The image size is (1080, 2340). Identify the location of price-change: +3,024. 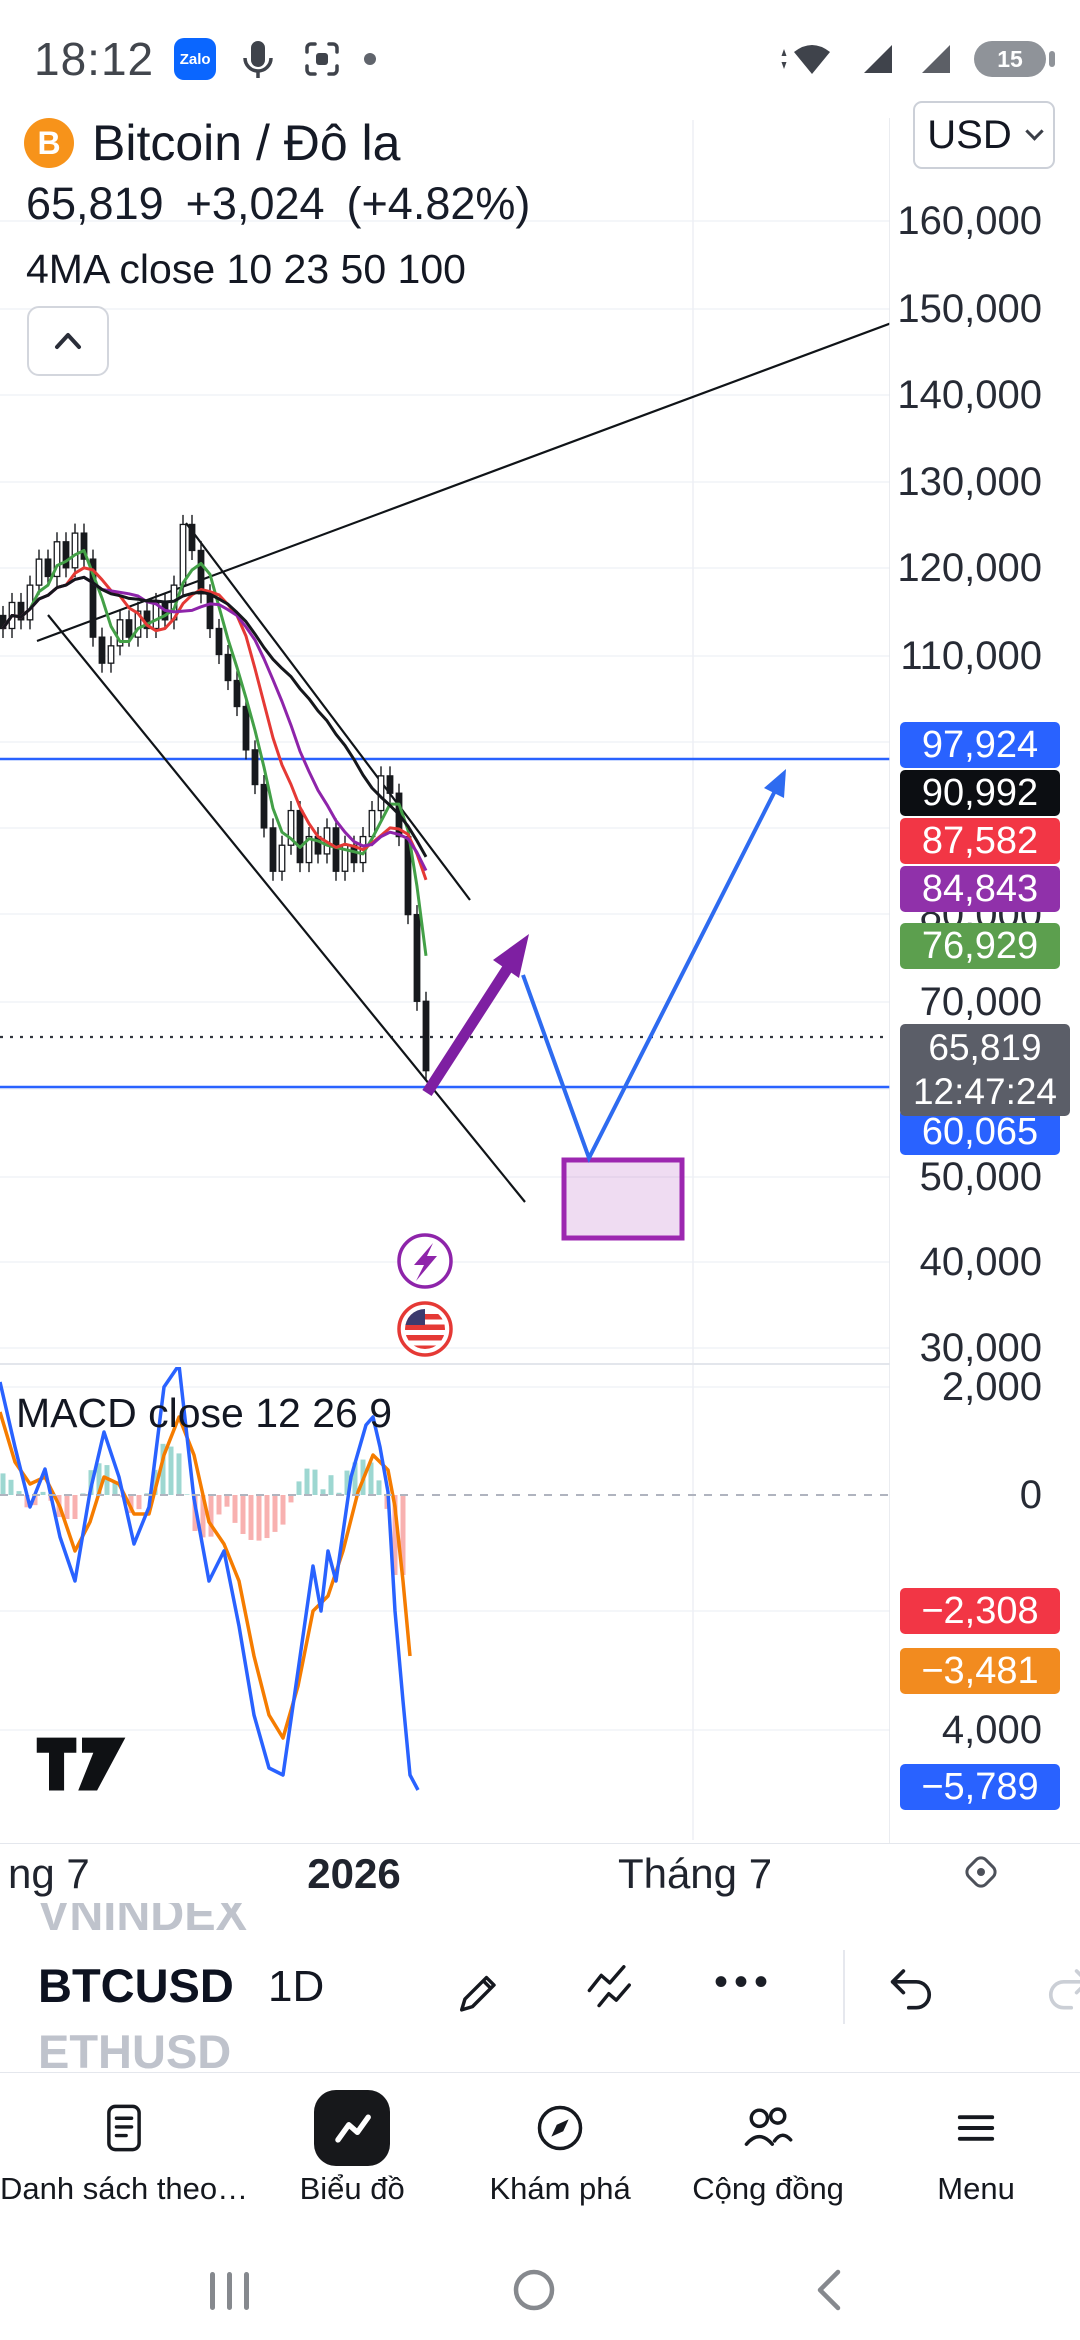
(255, 203).